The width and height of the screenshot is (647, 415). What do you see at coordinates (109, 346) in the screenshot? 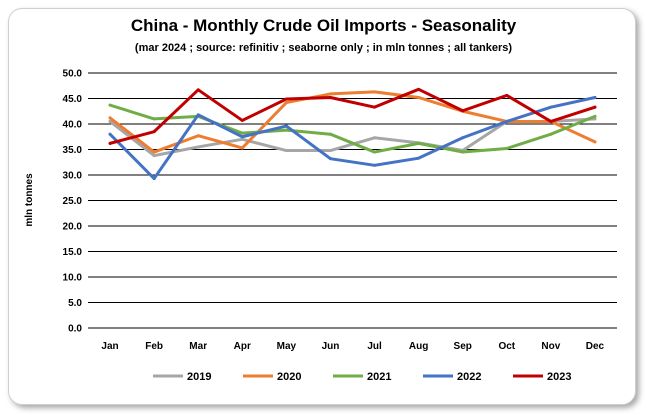
I see `x-tick-label: Jan` at bounding box center [109, 346].